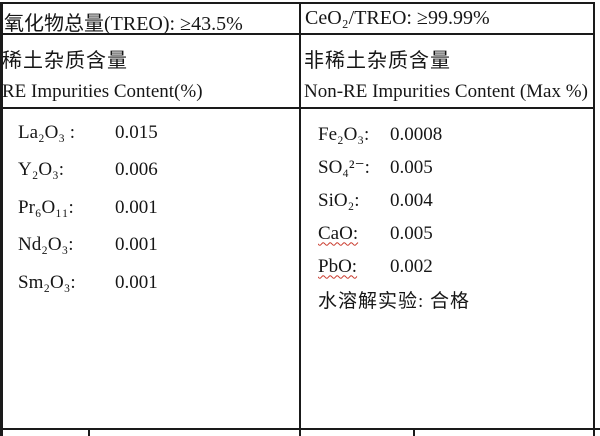  What do you see at coordinates (102, 73) in the screenshot?
I see `re-impurities-header: 稀土杂质含量 RE Impurities Content(%)` at bounding box center [102, 73].